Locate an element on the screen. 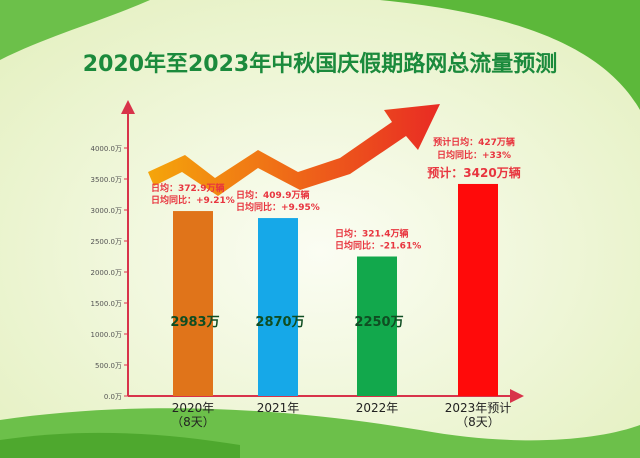 This screenshot has width=640, height=458. y-tick-label: 3000.0万 is located at coordinates (107, 211).